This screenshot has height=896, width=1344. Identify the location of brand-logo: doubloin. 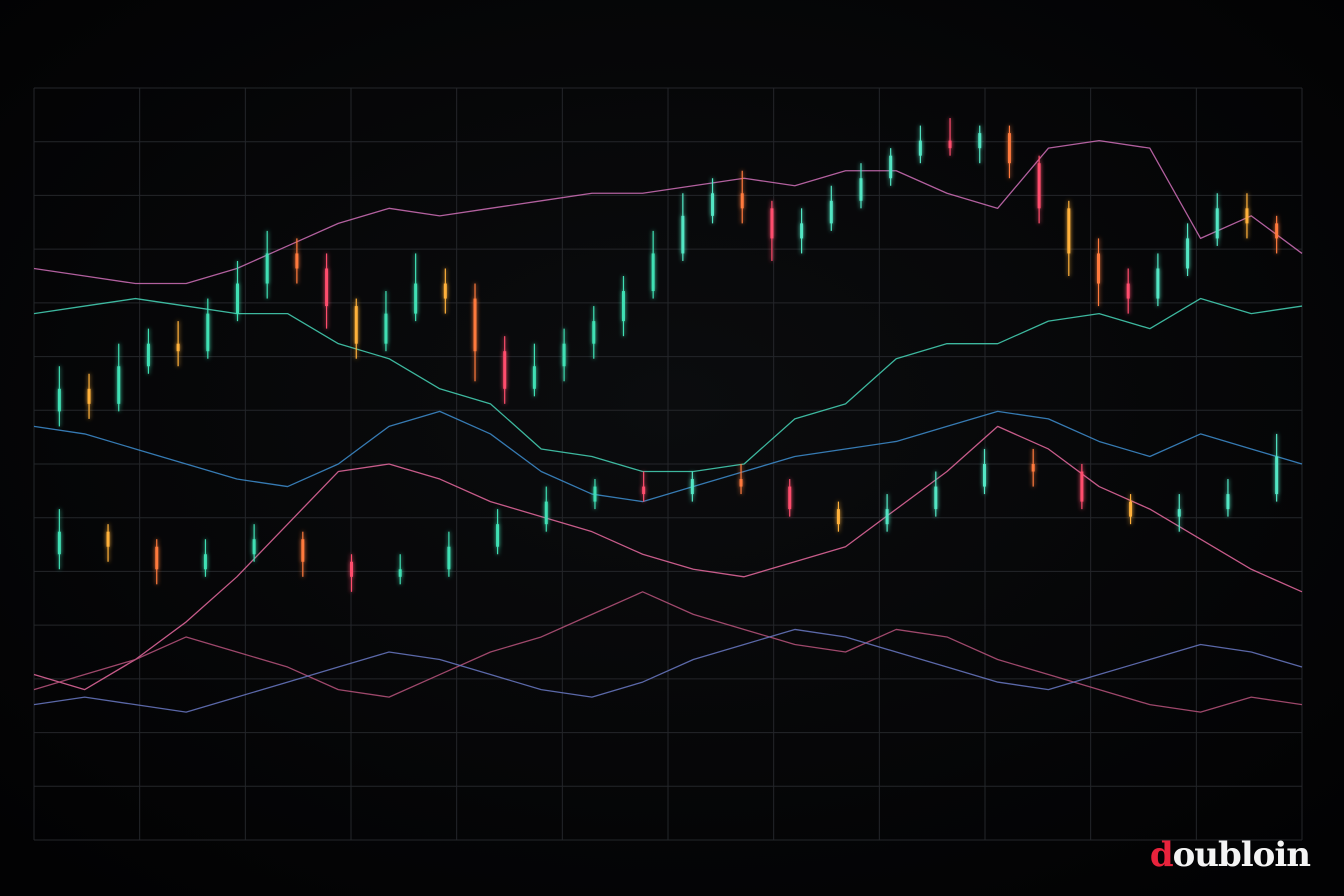
(1230, 855).